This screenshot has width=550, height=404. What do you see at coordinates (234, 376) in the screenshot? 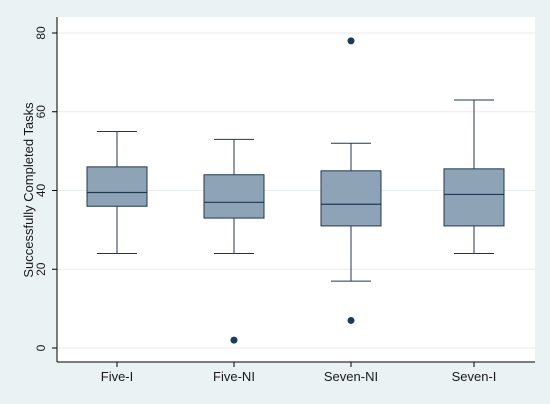
I see `x-tick-label: Five-NI` at bounding box center [234, 376].